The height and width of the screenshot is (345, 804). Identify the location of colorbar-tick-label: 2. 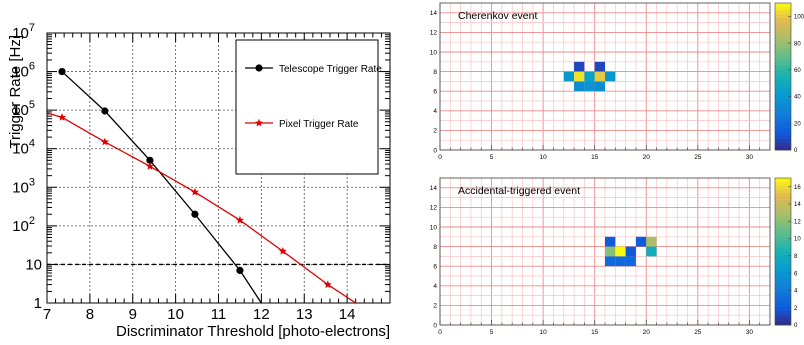
(796, 309).